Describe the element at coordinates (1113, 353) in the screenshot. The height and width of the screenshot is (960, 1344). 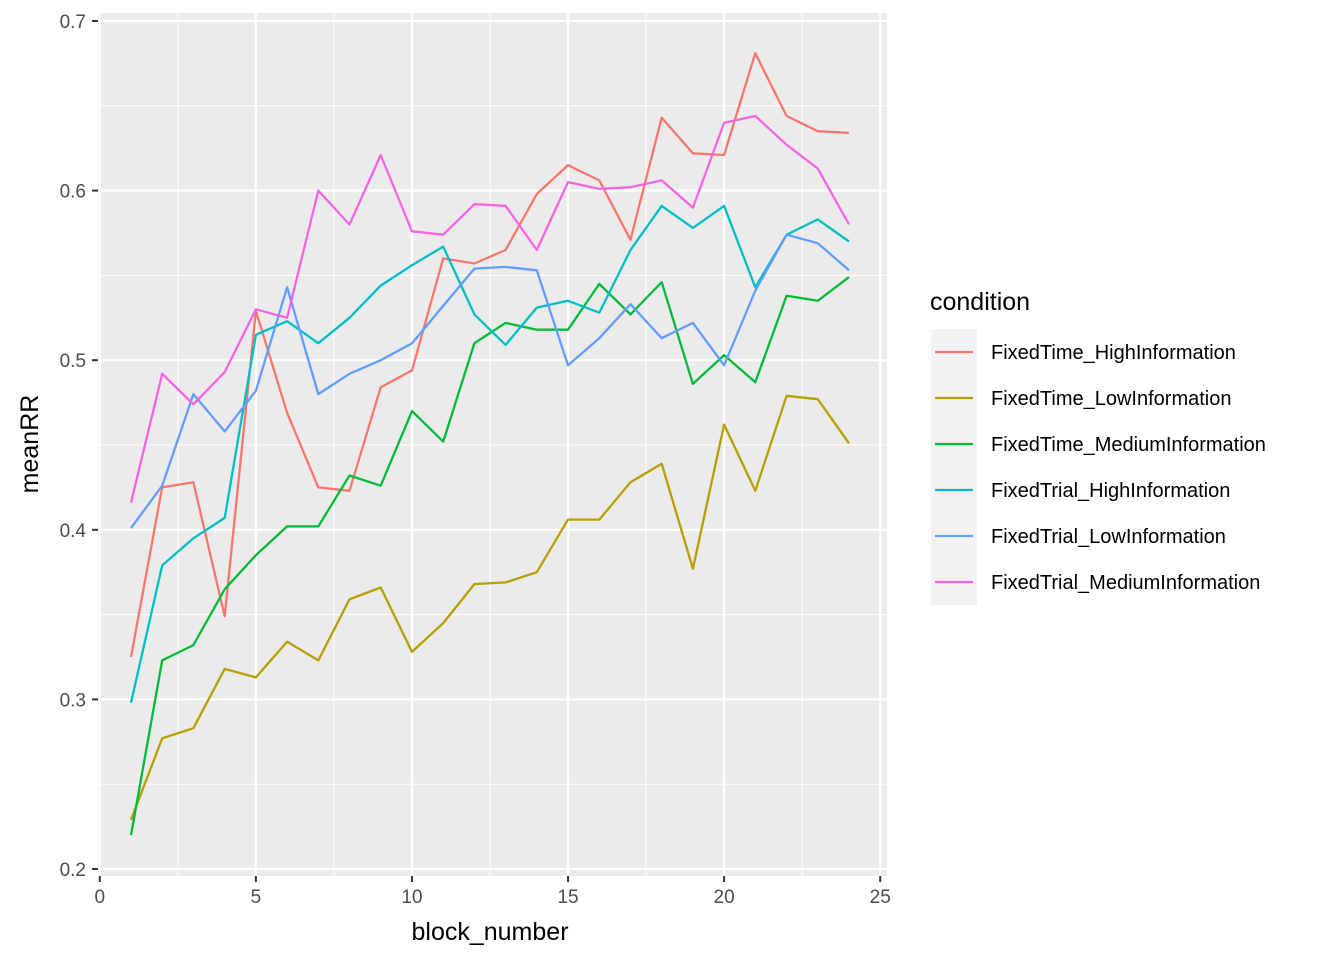
I see `legend-label: FixedTime_HighInformation` at that location.